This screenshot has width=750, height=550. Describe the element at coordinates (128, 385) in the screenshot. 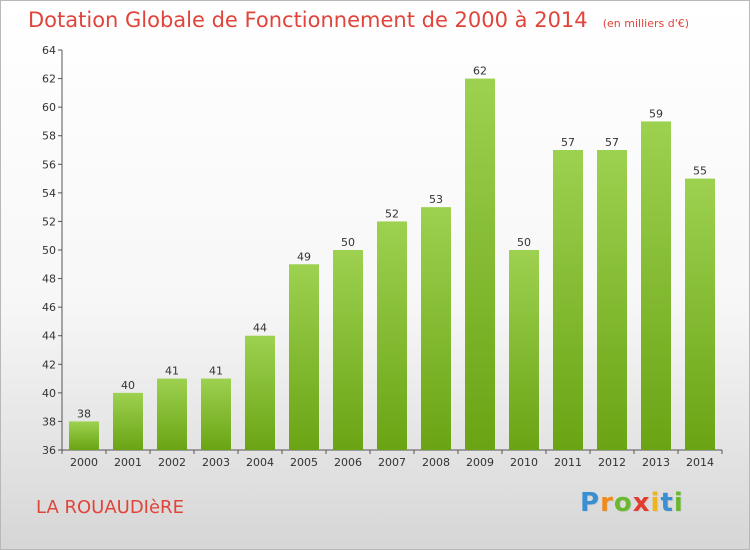

I see `data-label-2001: 40` at that location.